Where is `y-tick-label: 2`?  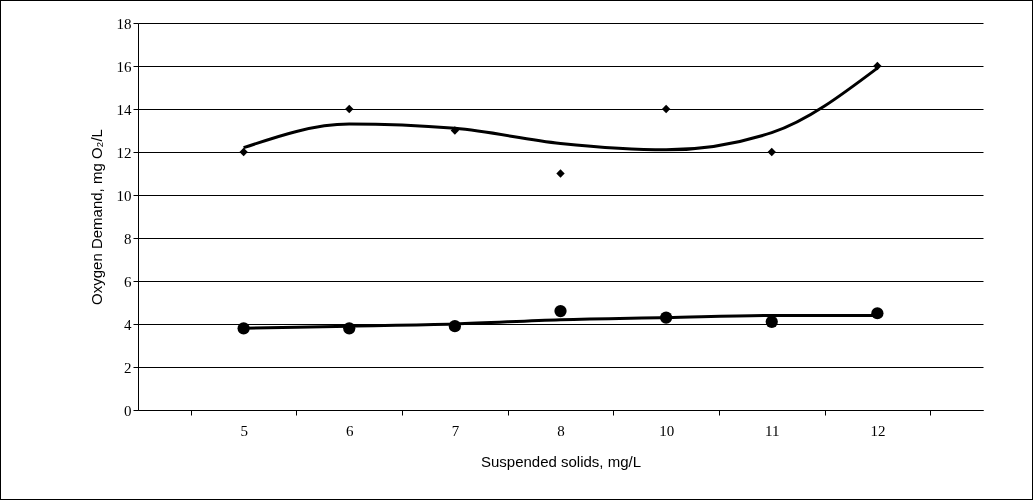 y-tick-label: 2 is located at coordinates (128, 367).